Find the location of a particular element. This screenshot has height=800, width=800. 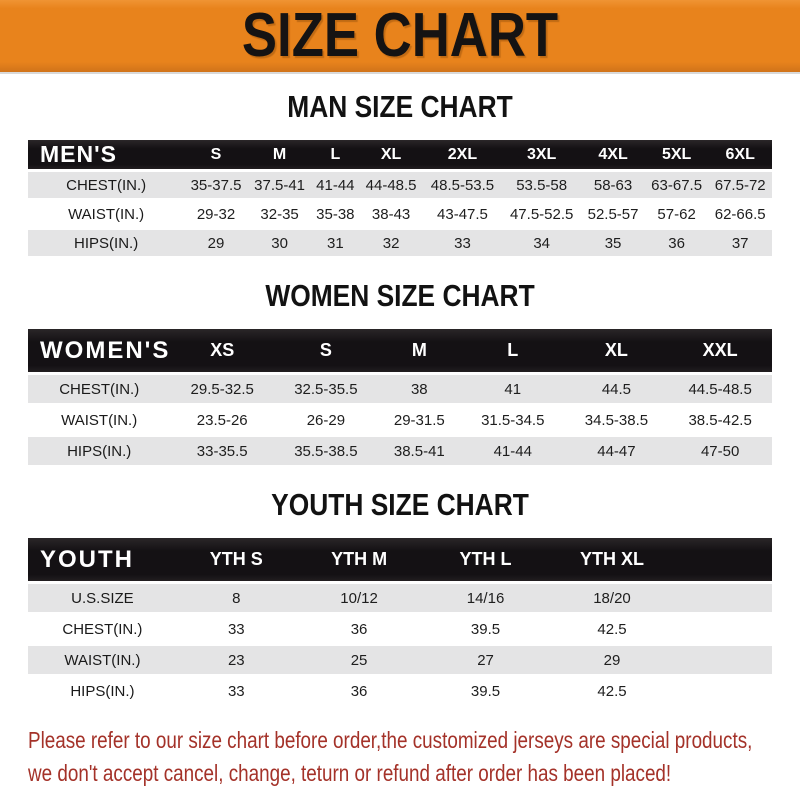

women-cell: 23.5-26 is located at coordinates (222, 420).